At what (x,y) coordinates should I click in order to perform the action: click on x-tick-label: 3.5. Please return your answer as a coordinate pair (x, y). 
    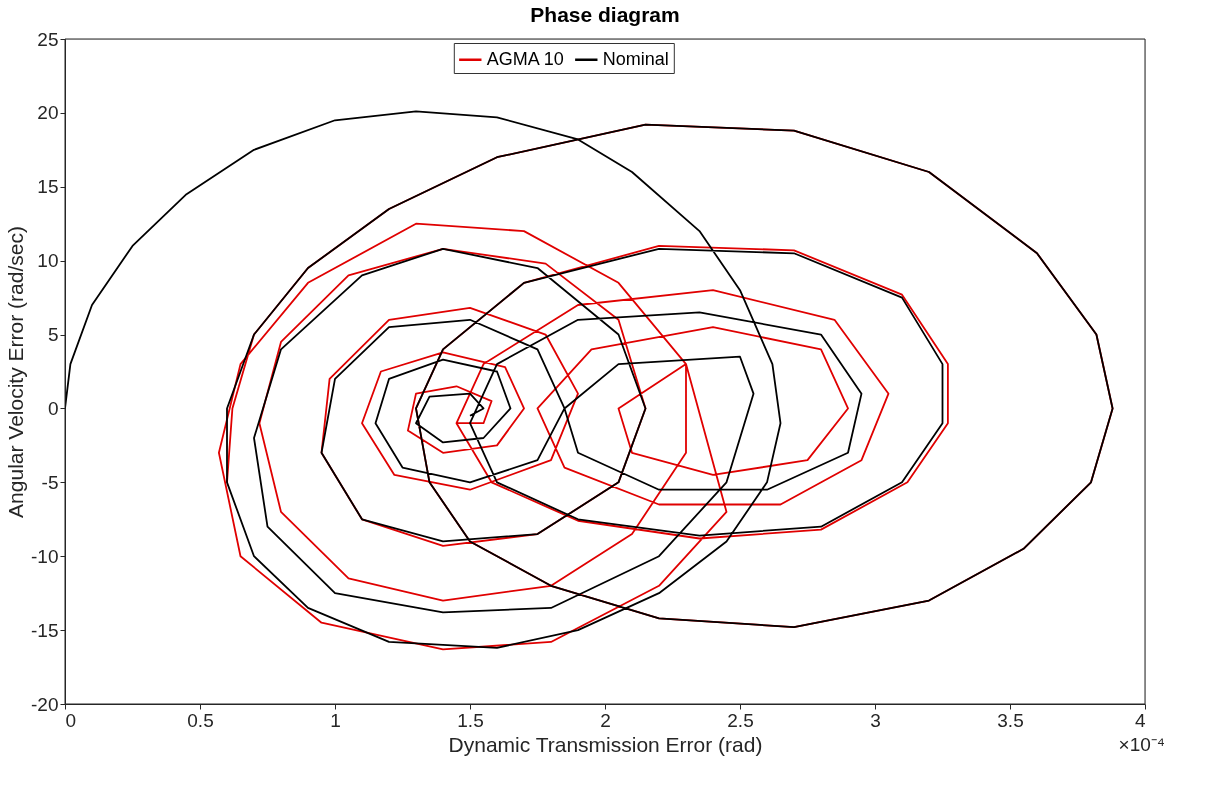
    Looking at the image, I should click on (1010, 720).